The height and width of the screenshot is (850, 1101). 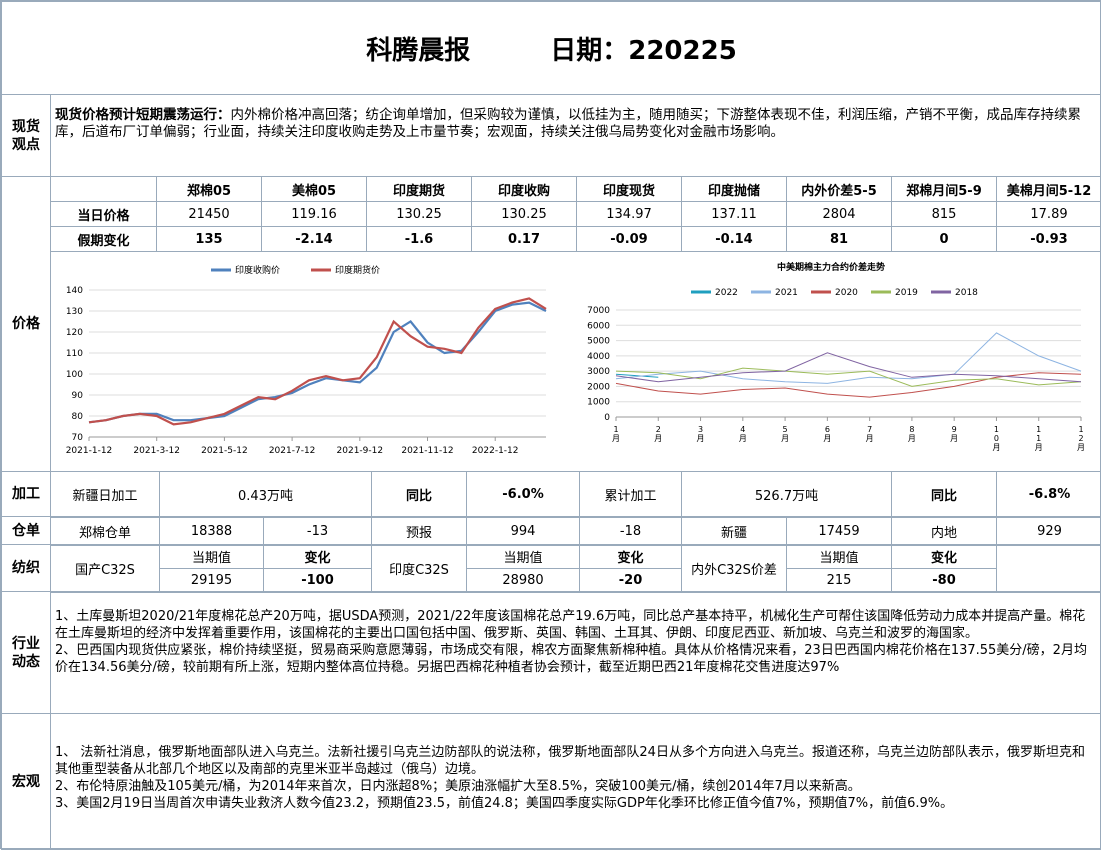 I want to click on legend-label: 印度收购价, so click(x=257, y=270).